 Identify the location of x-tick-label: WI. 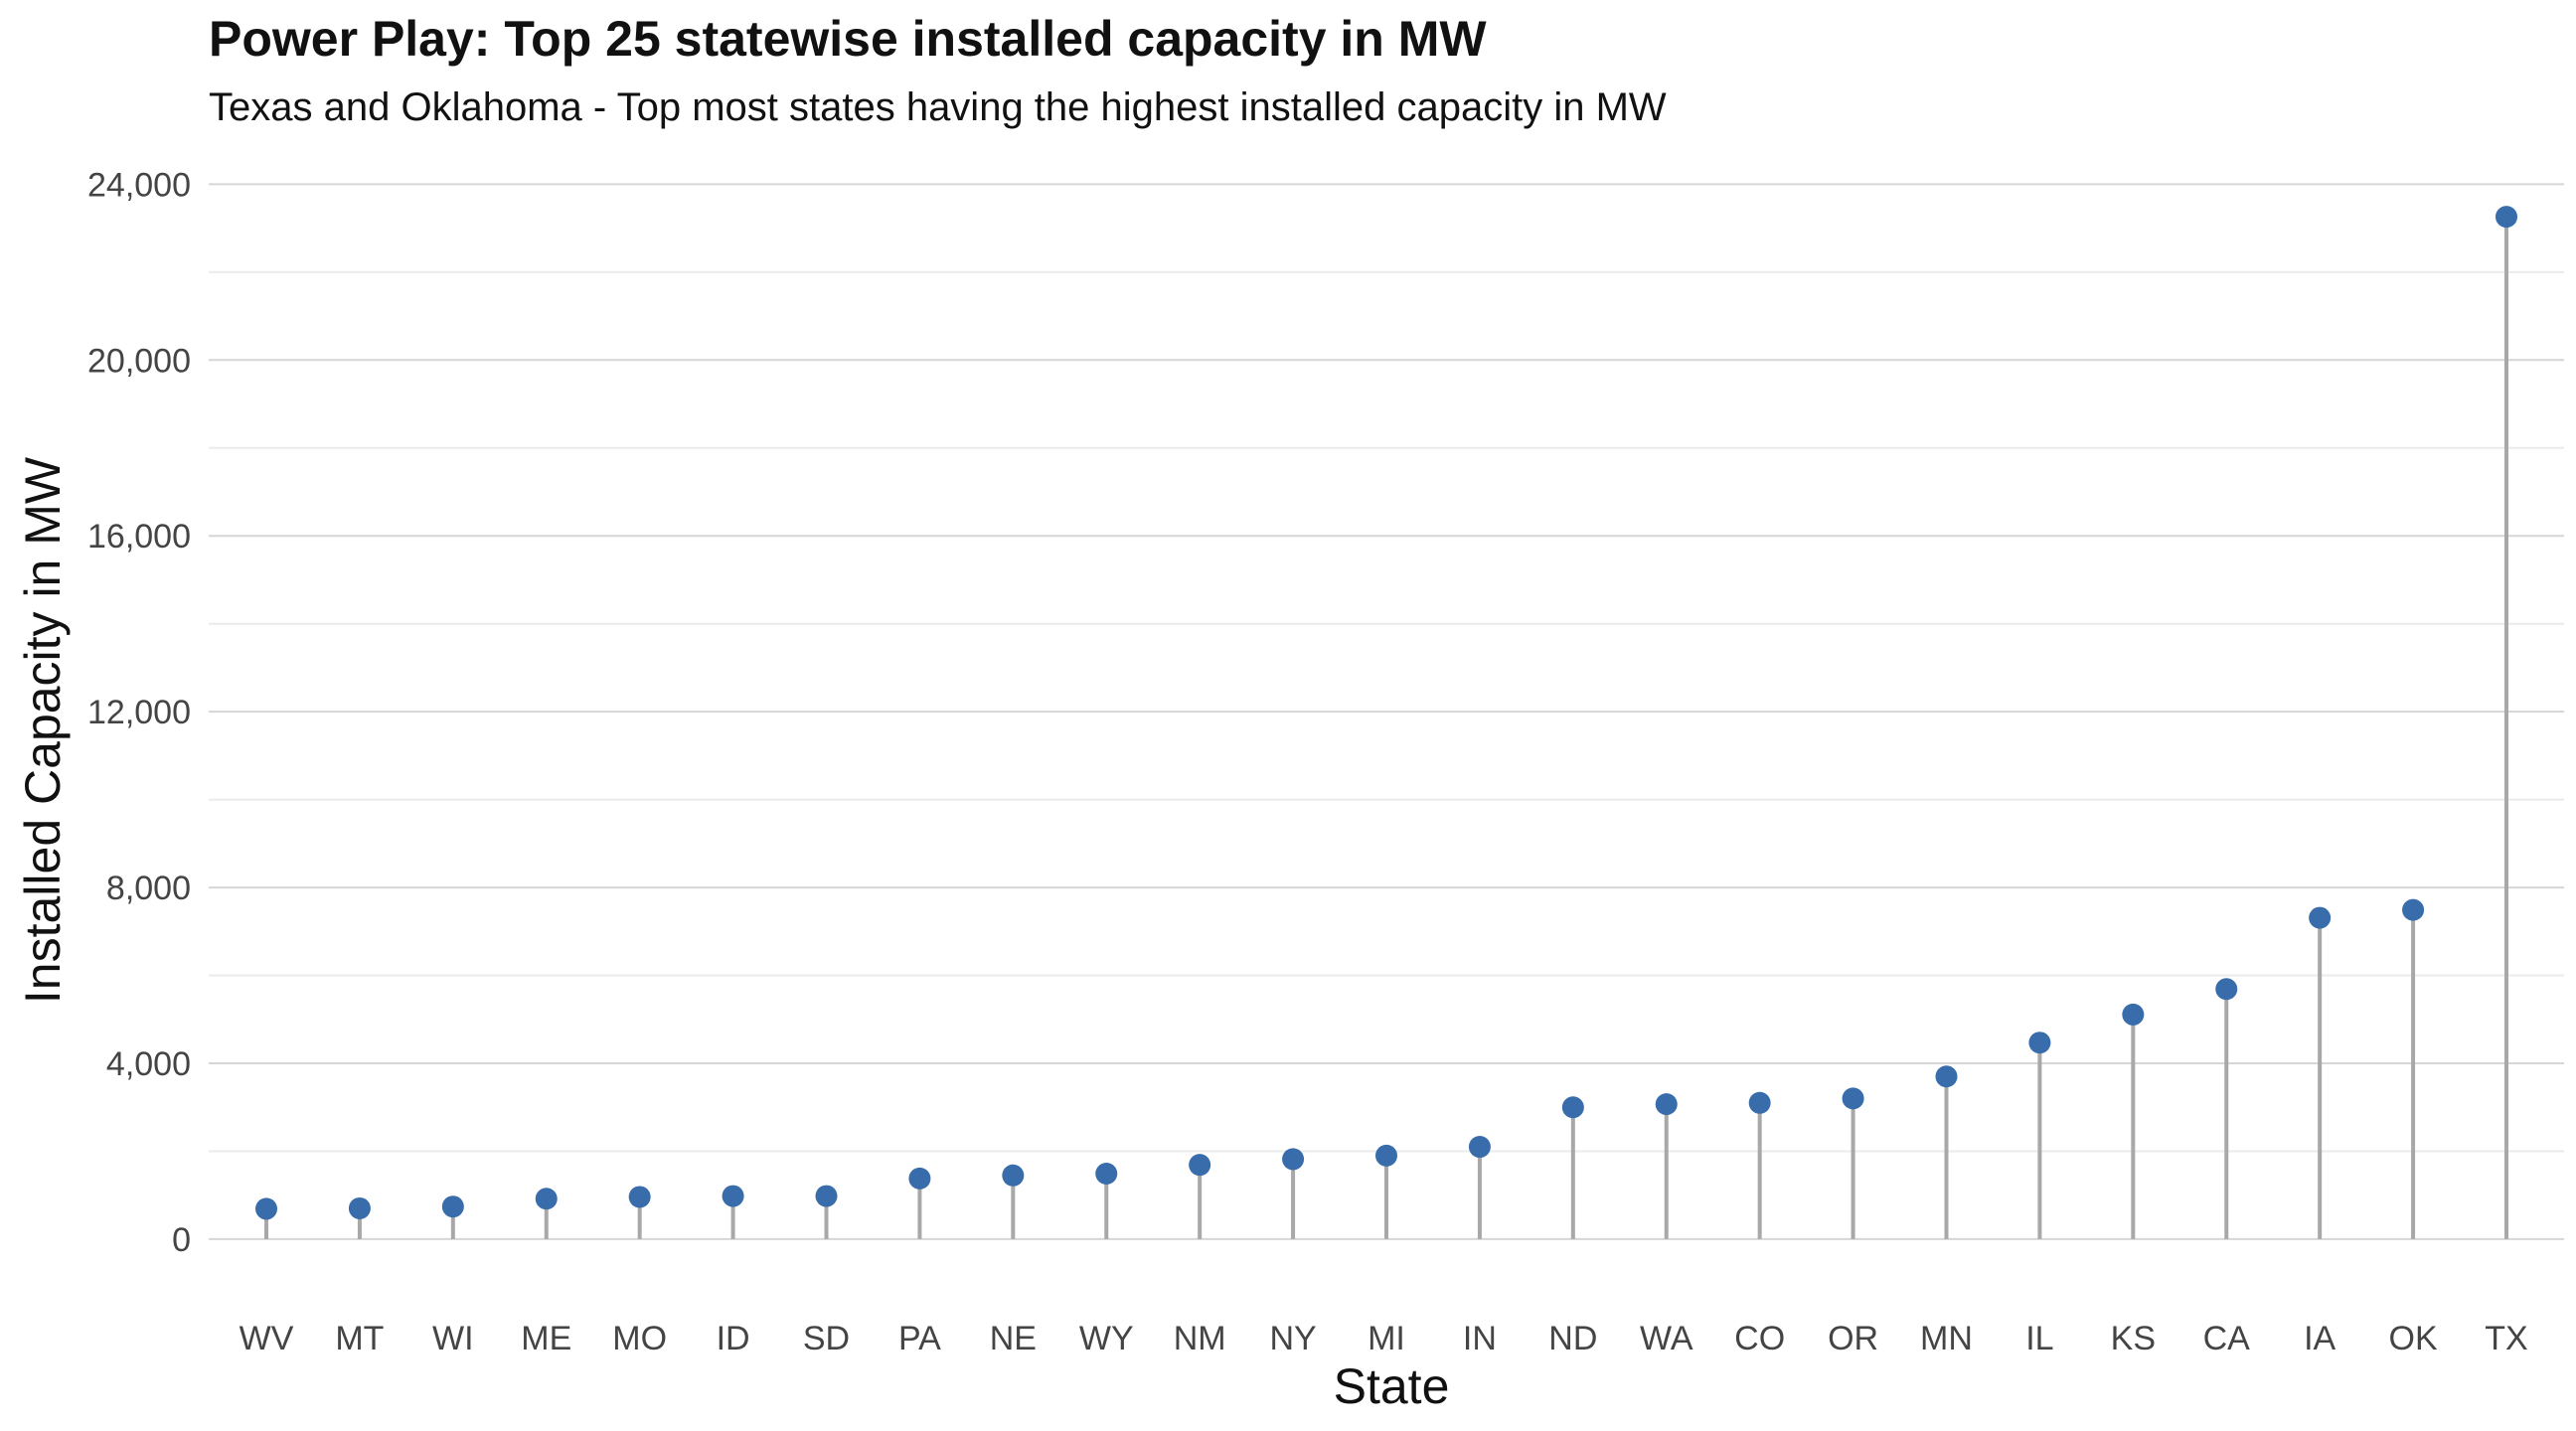
(453, 1338).